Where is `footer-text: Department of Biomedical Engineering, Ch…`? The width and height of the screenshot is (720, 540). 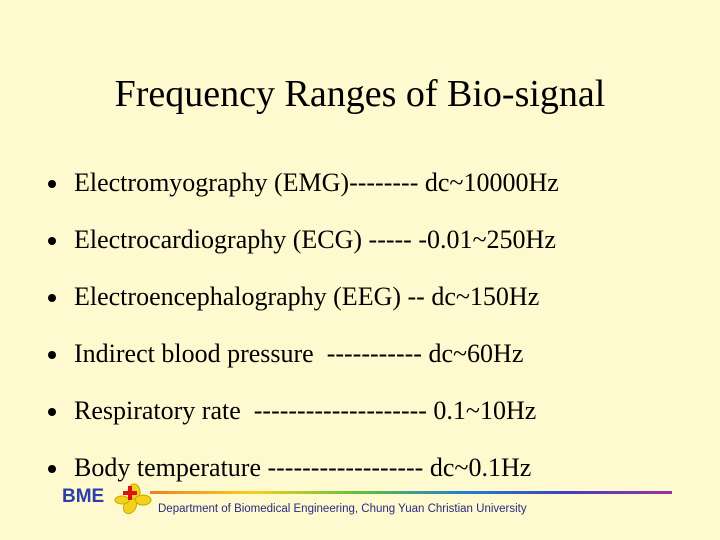
footer-text: Department of Biomedical Engineering, Ch… is located at coordinates (342, 509).